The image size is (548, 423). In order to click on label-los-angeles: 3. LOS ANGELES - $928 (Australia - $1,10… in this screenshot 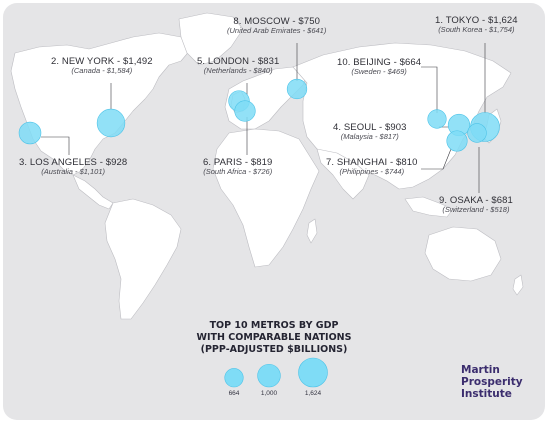, I will do `click(73, 167)`.